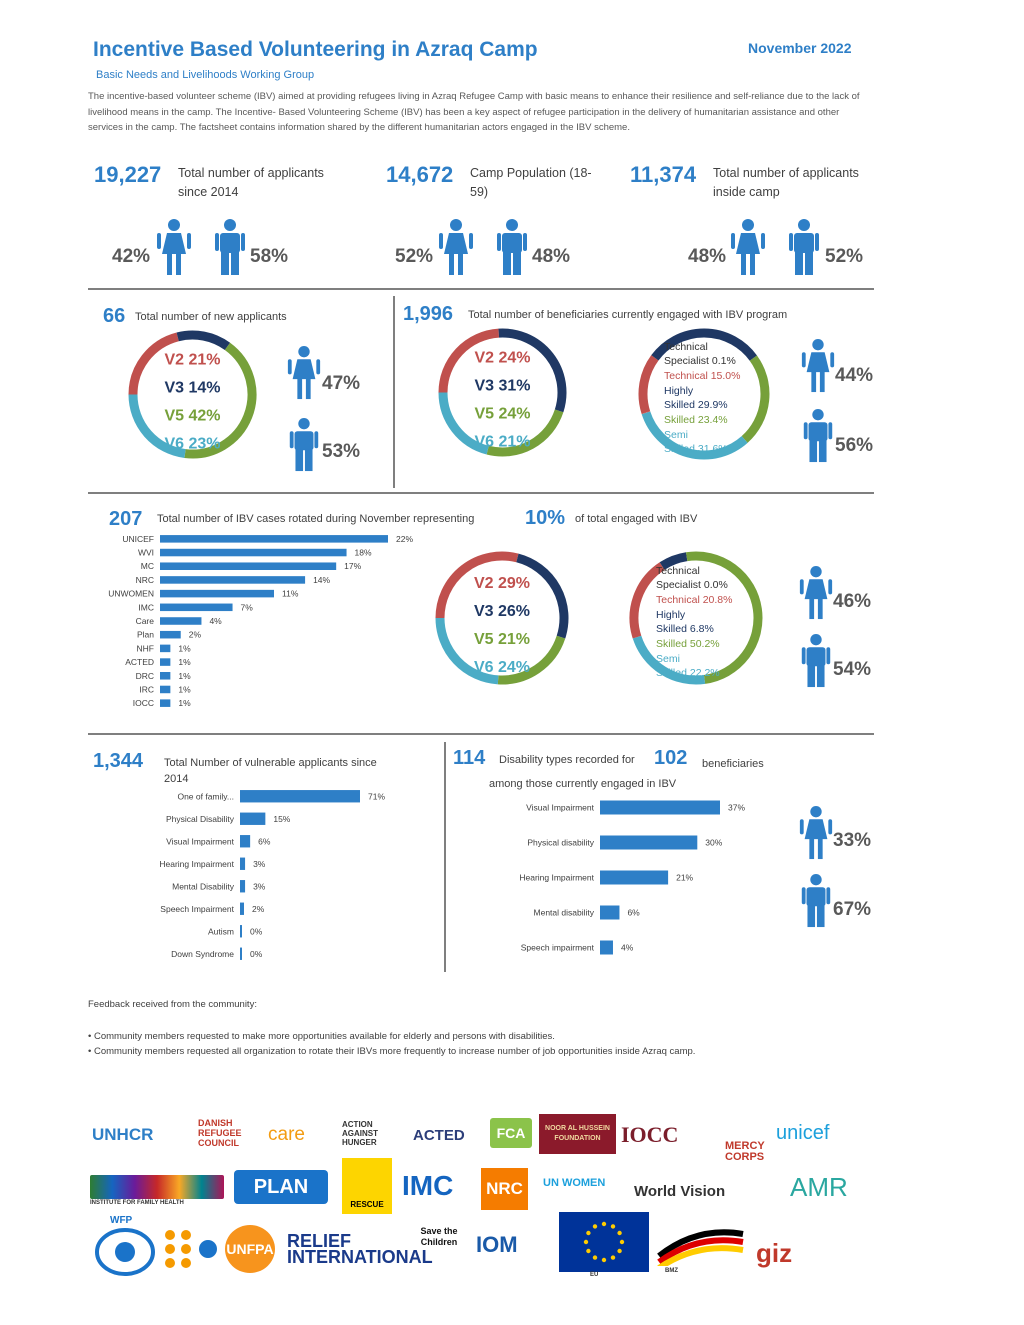  Describe the element at coordinates (702, 376) in the screenshot. I see `donut-label: Technical 15.0%` at that location.